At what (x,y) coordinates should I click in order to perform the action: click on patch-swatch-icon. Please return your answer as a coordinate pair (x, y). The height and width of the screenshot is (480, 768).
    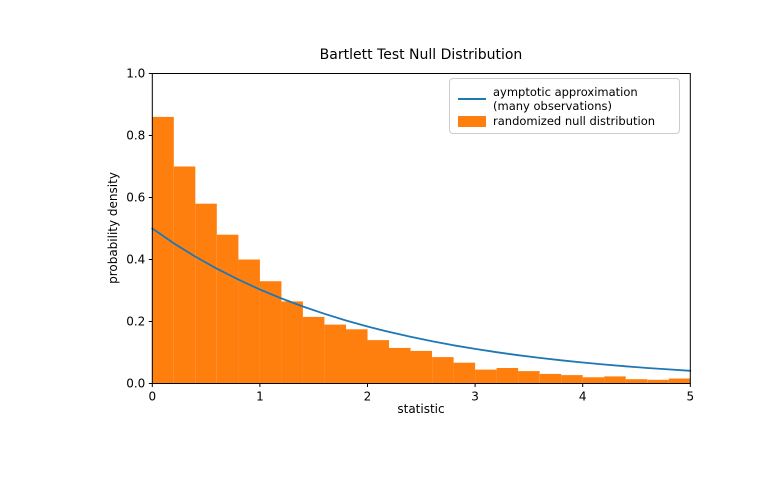
    Looking at the image, I should click on (472, 121).